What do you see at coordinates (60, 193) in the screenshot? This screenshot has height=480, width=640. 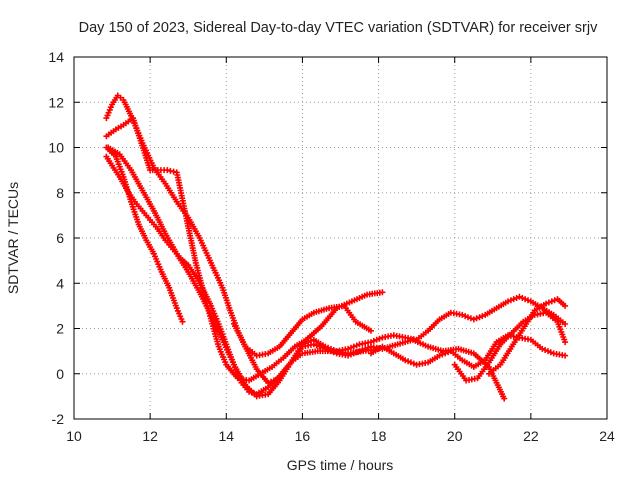 I see `y-tick-label: 8` at bounding box center [60, 193].